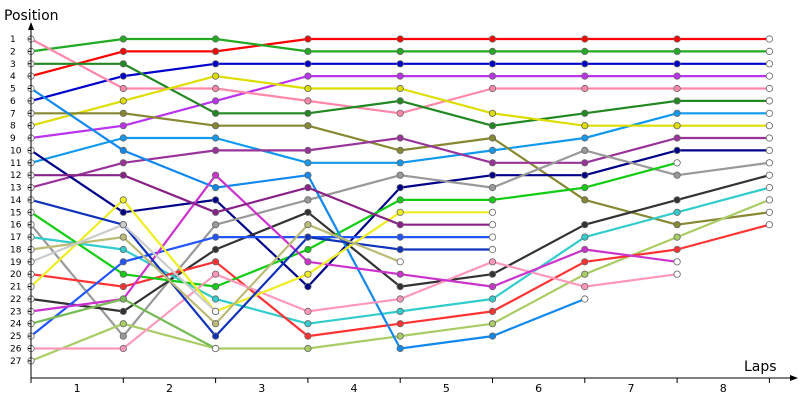 The image size is (800, 400). Describe the element at coordinates (760, 367) in the screenshot. I see `x-axis-title: Laps` at that location.